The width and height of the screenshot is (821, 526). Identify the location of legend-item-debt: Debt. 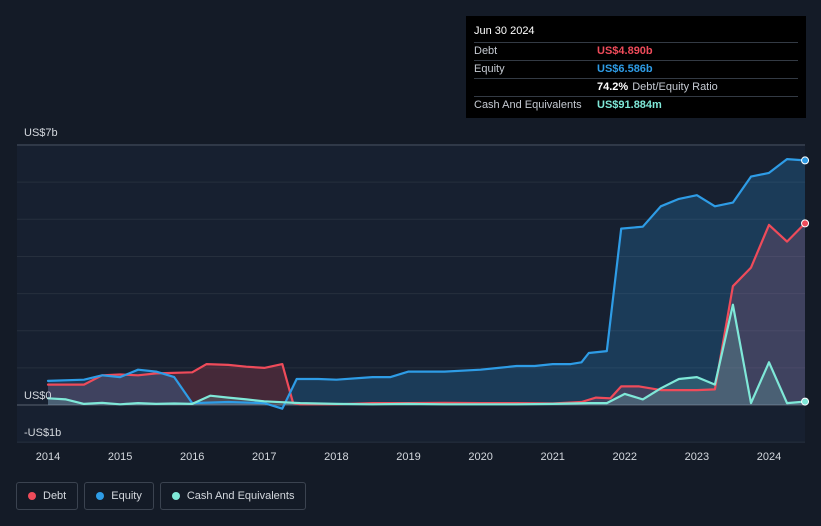
(47, 496).